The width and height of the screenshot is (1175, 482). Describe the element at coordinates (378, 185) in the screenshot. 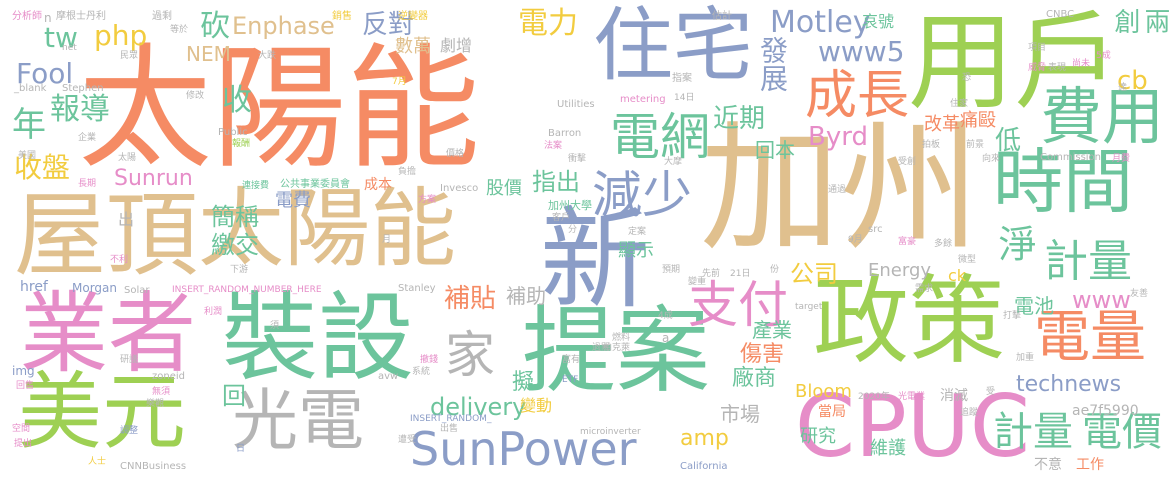

I see `word-chengben: 成本` at that location.